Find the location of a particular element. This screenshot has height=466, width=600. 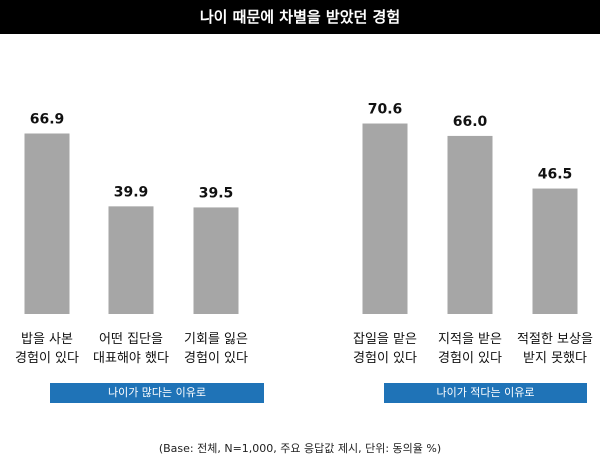

group-label-younger: 나이가 적다는 이유로 is located at coordinates (485, 393).